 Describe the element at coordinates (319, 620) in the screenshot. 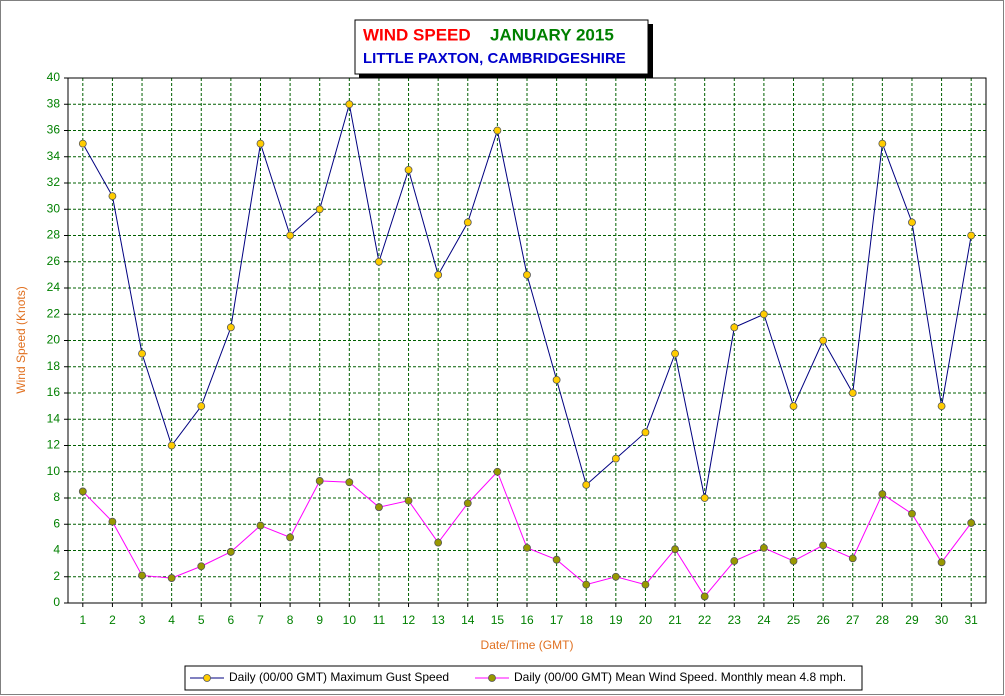

I see `x-tick-label: 9` at that location.